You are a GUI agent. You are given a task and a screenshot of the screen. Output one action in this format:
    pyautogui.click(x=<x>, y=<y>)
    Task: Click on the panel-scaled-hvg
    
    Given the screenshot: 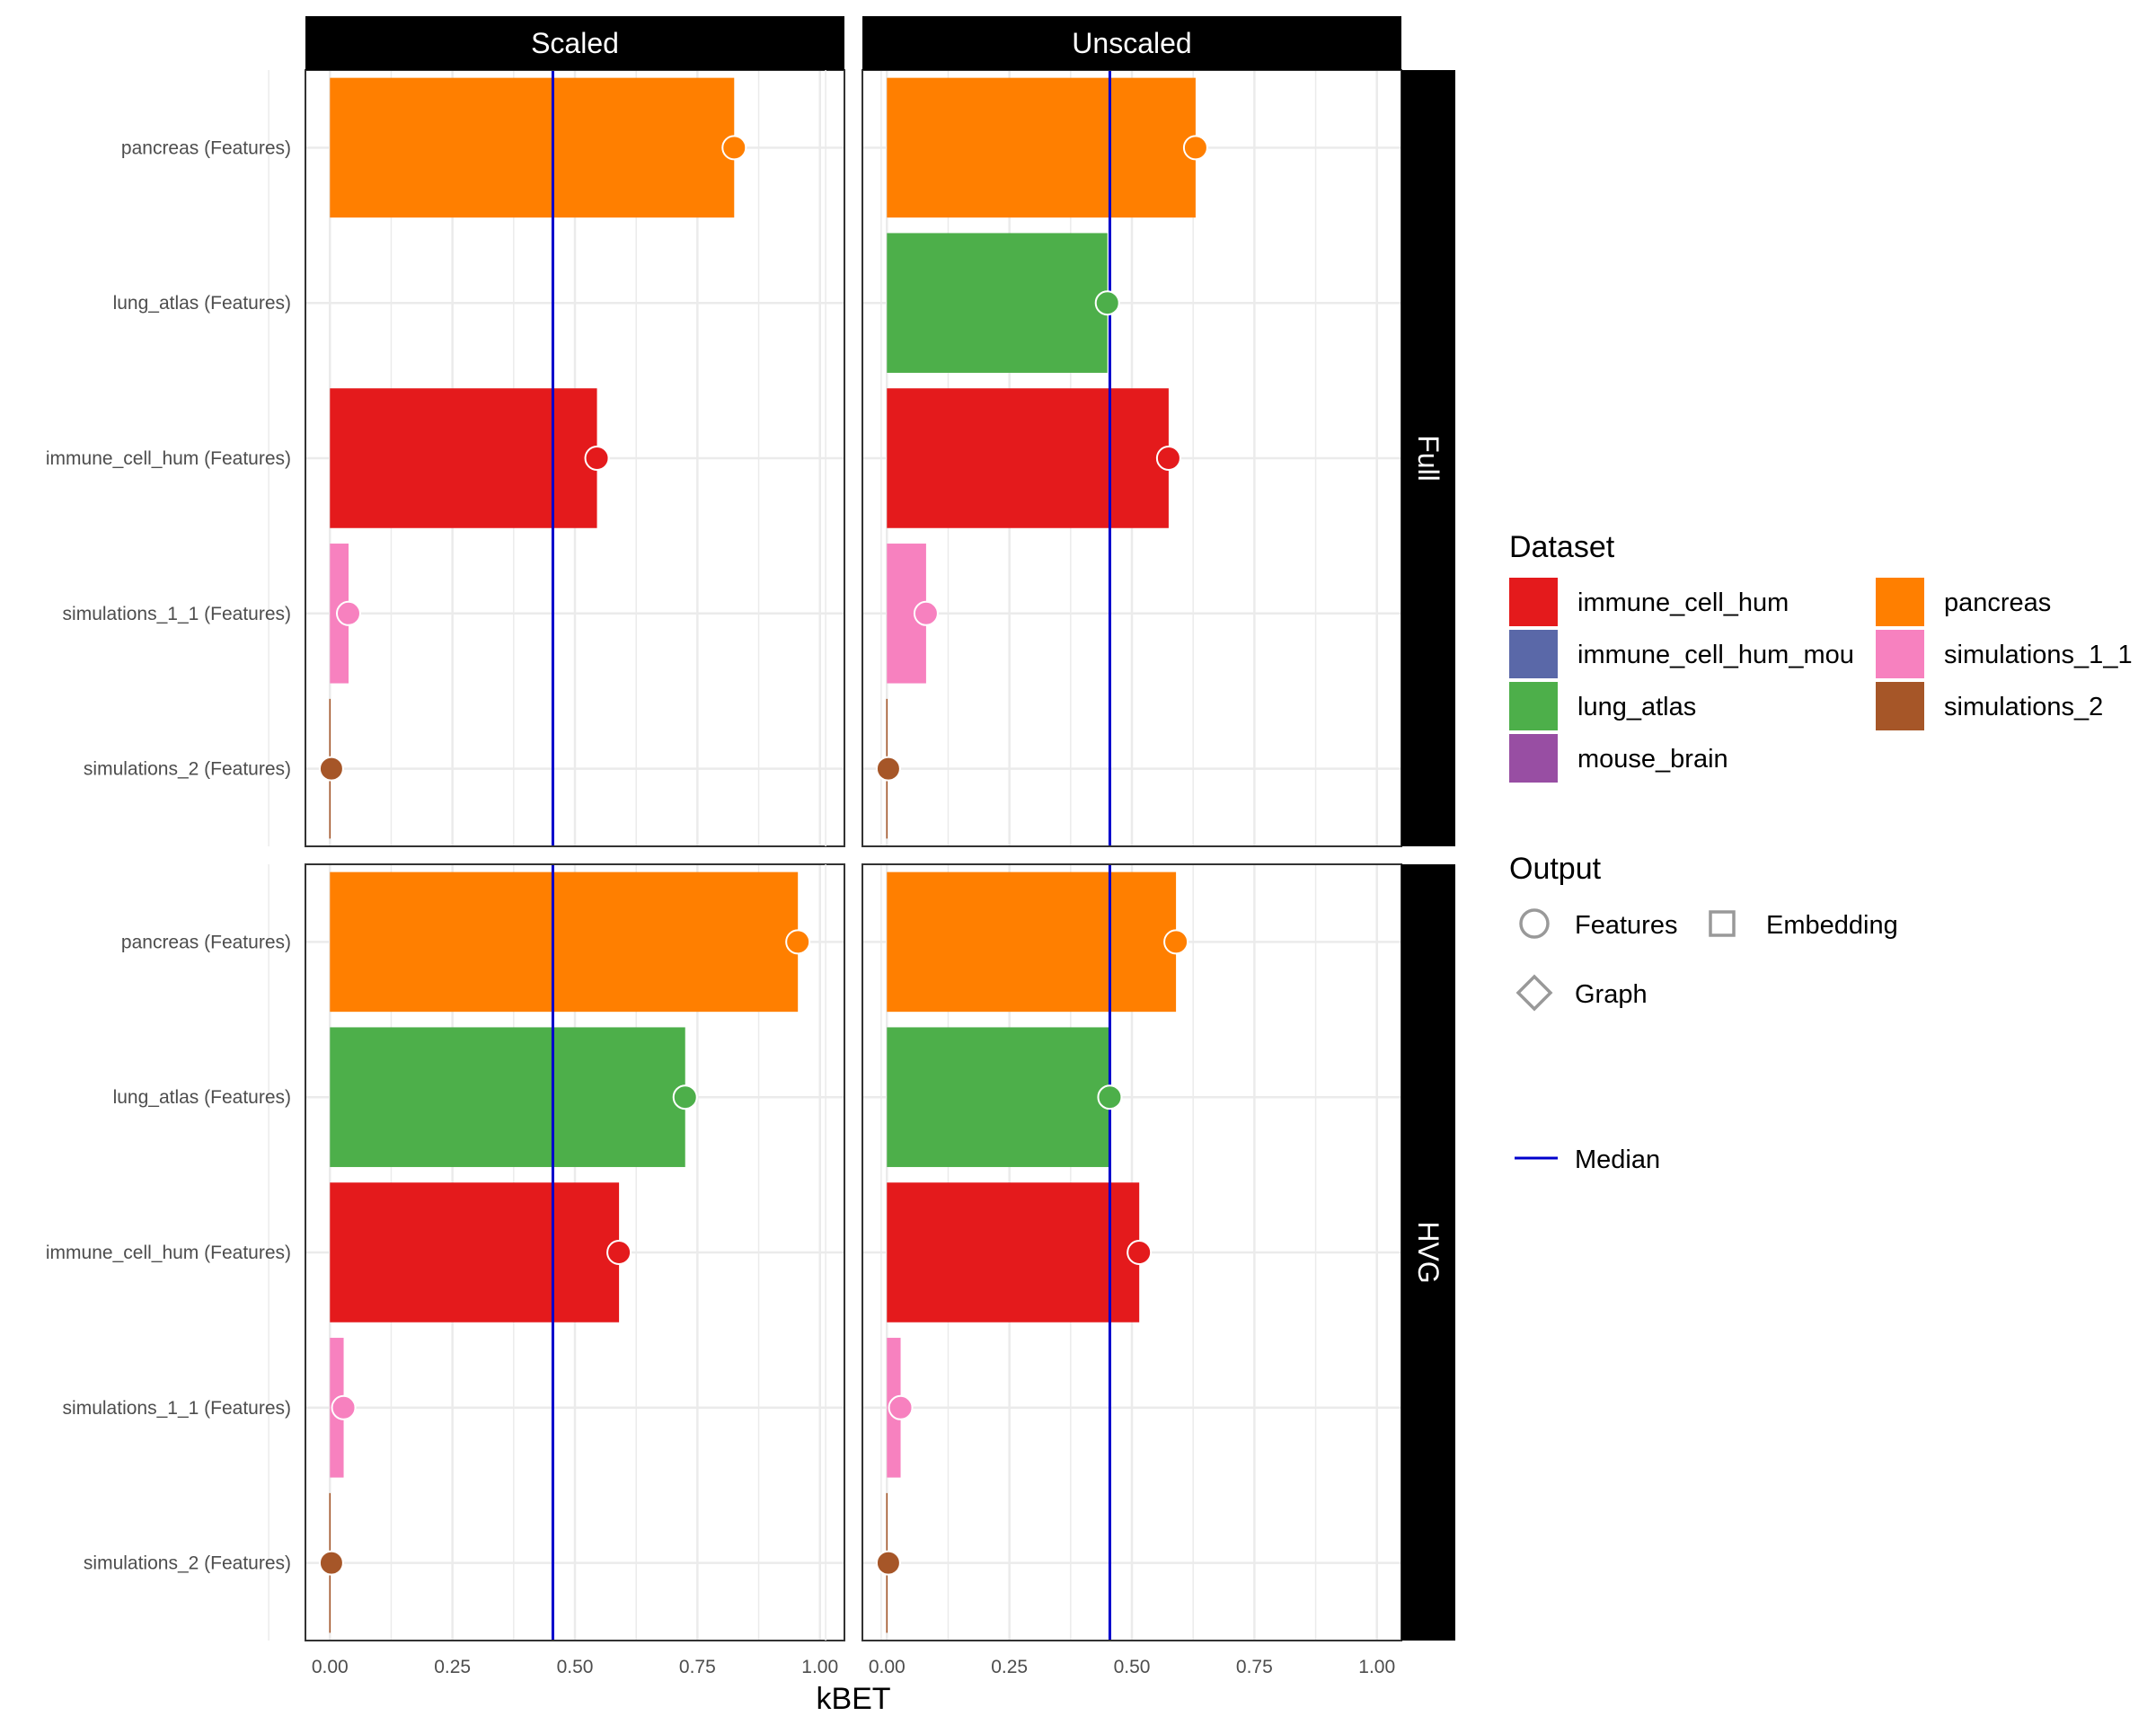 What is the action you would take?
    pyautogui.click(x=575, y=1252)
    